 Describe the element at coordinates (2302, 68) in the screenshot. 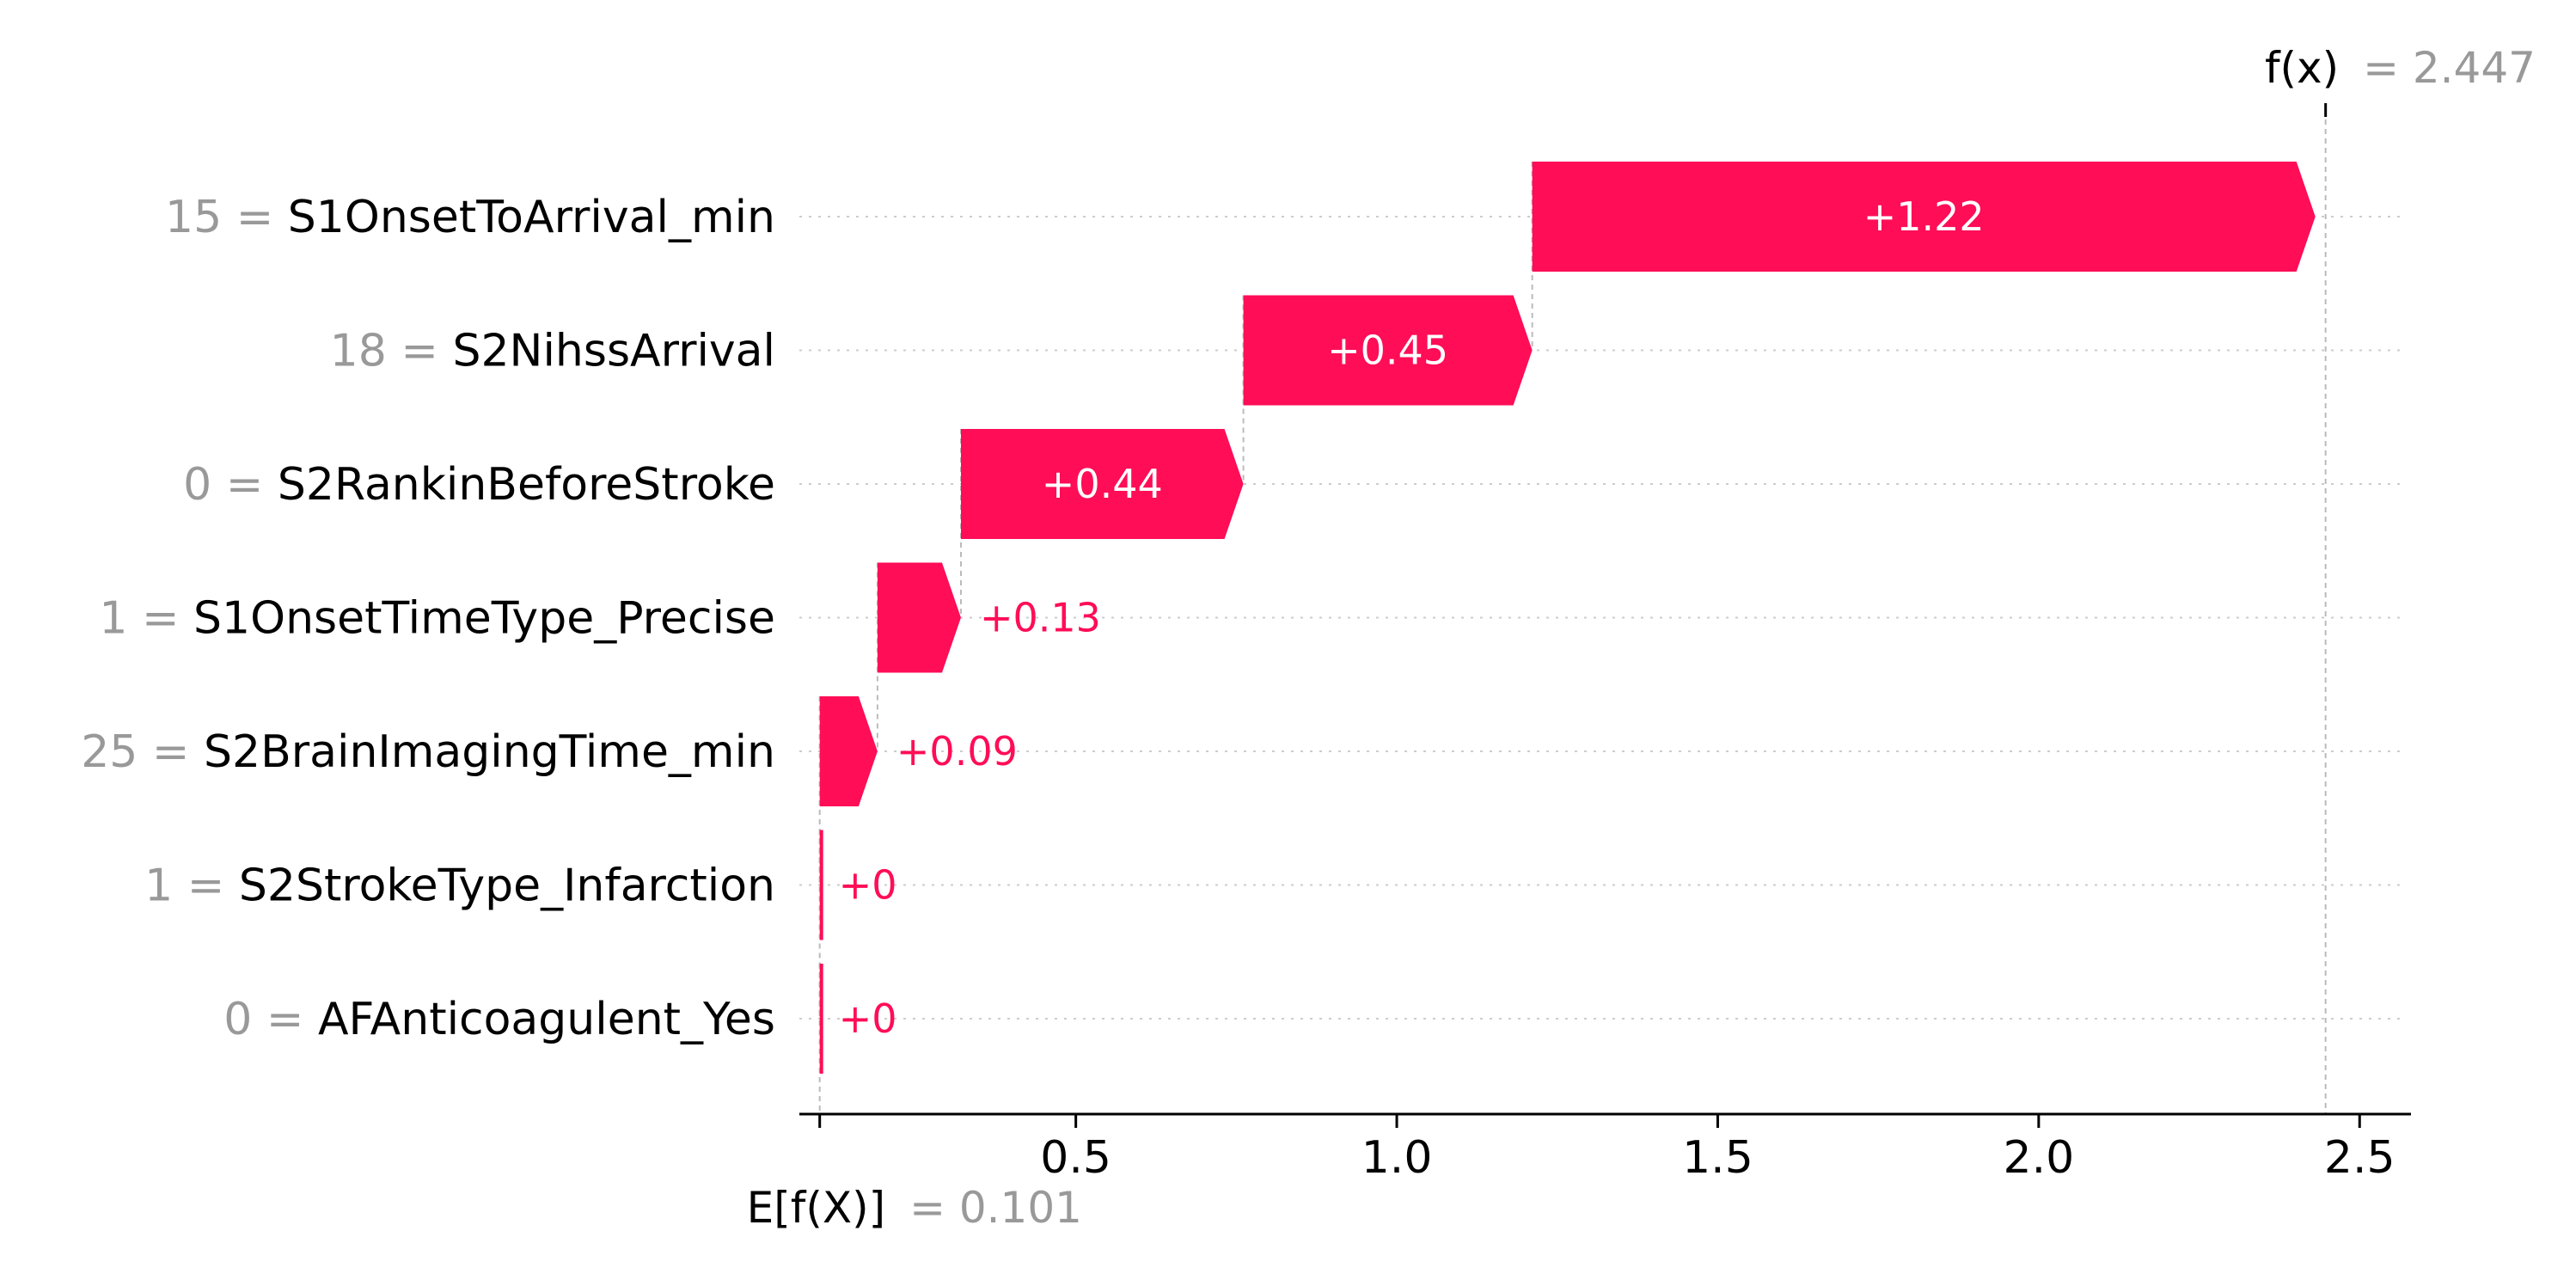

I see `output-value-prefix: f(x)` at that location.